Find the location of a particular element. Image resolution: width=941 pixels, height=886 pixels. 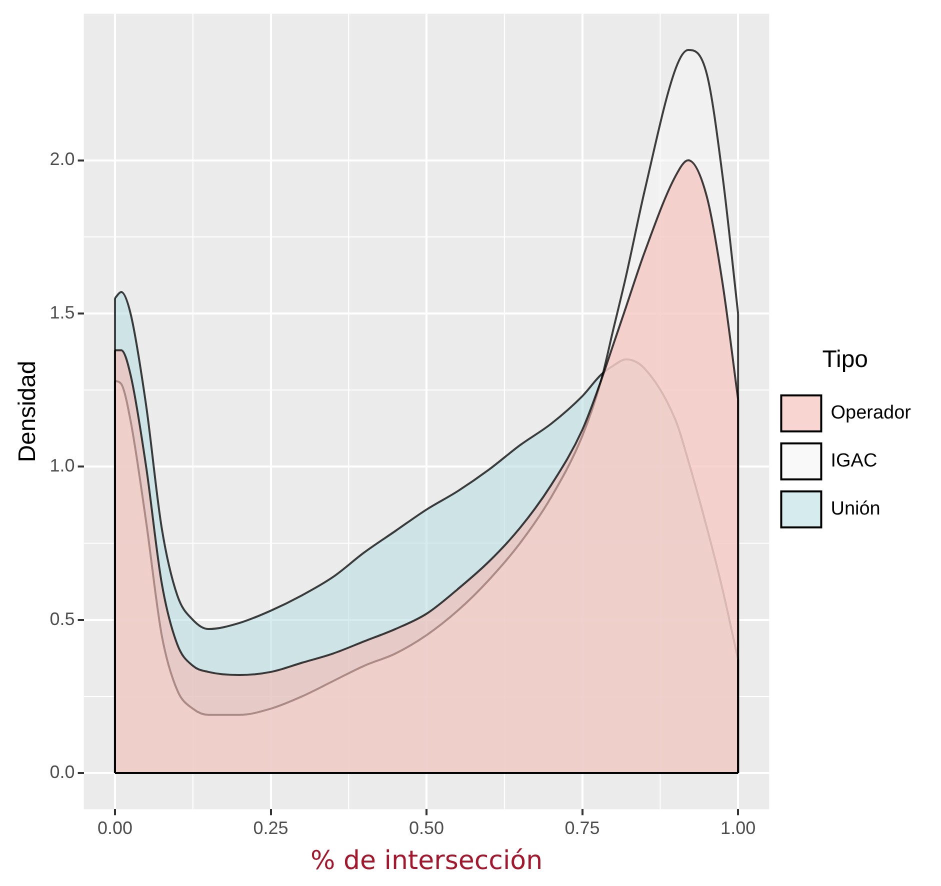

y-tick-label: 0.5 is located at coordinates (62, 618).